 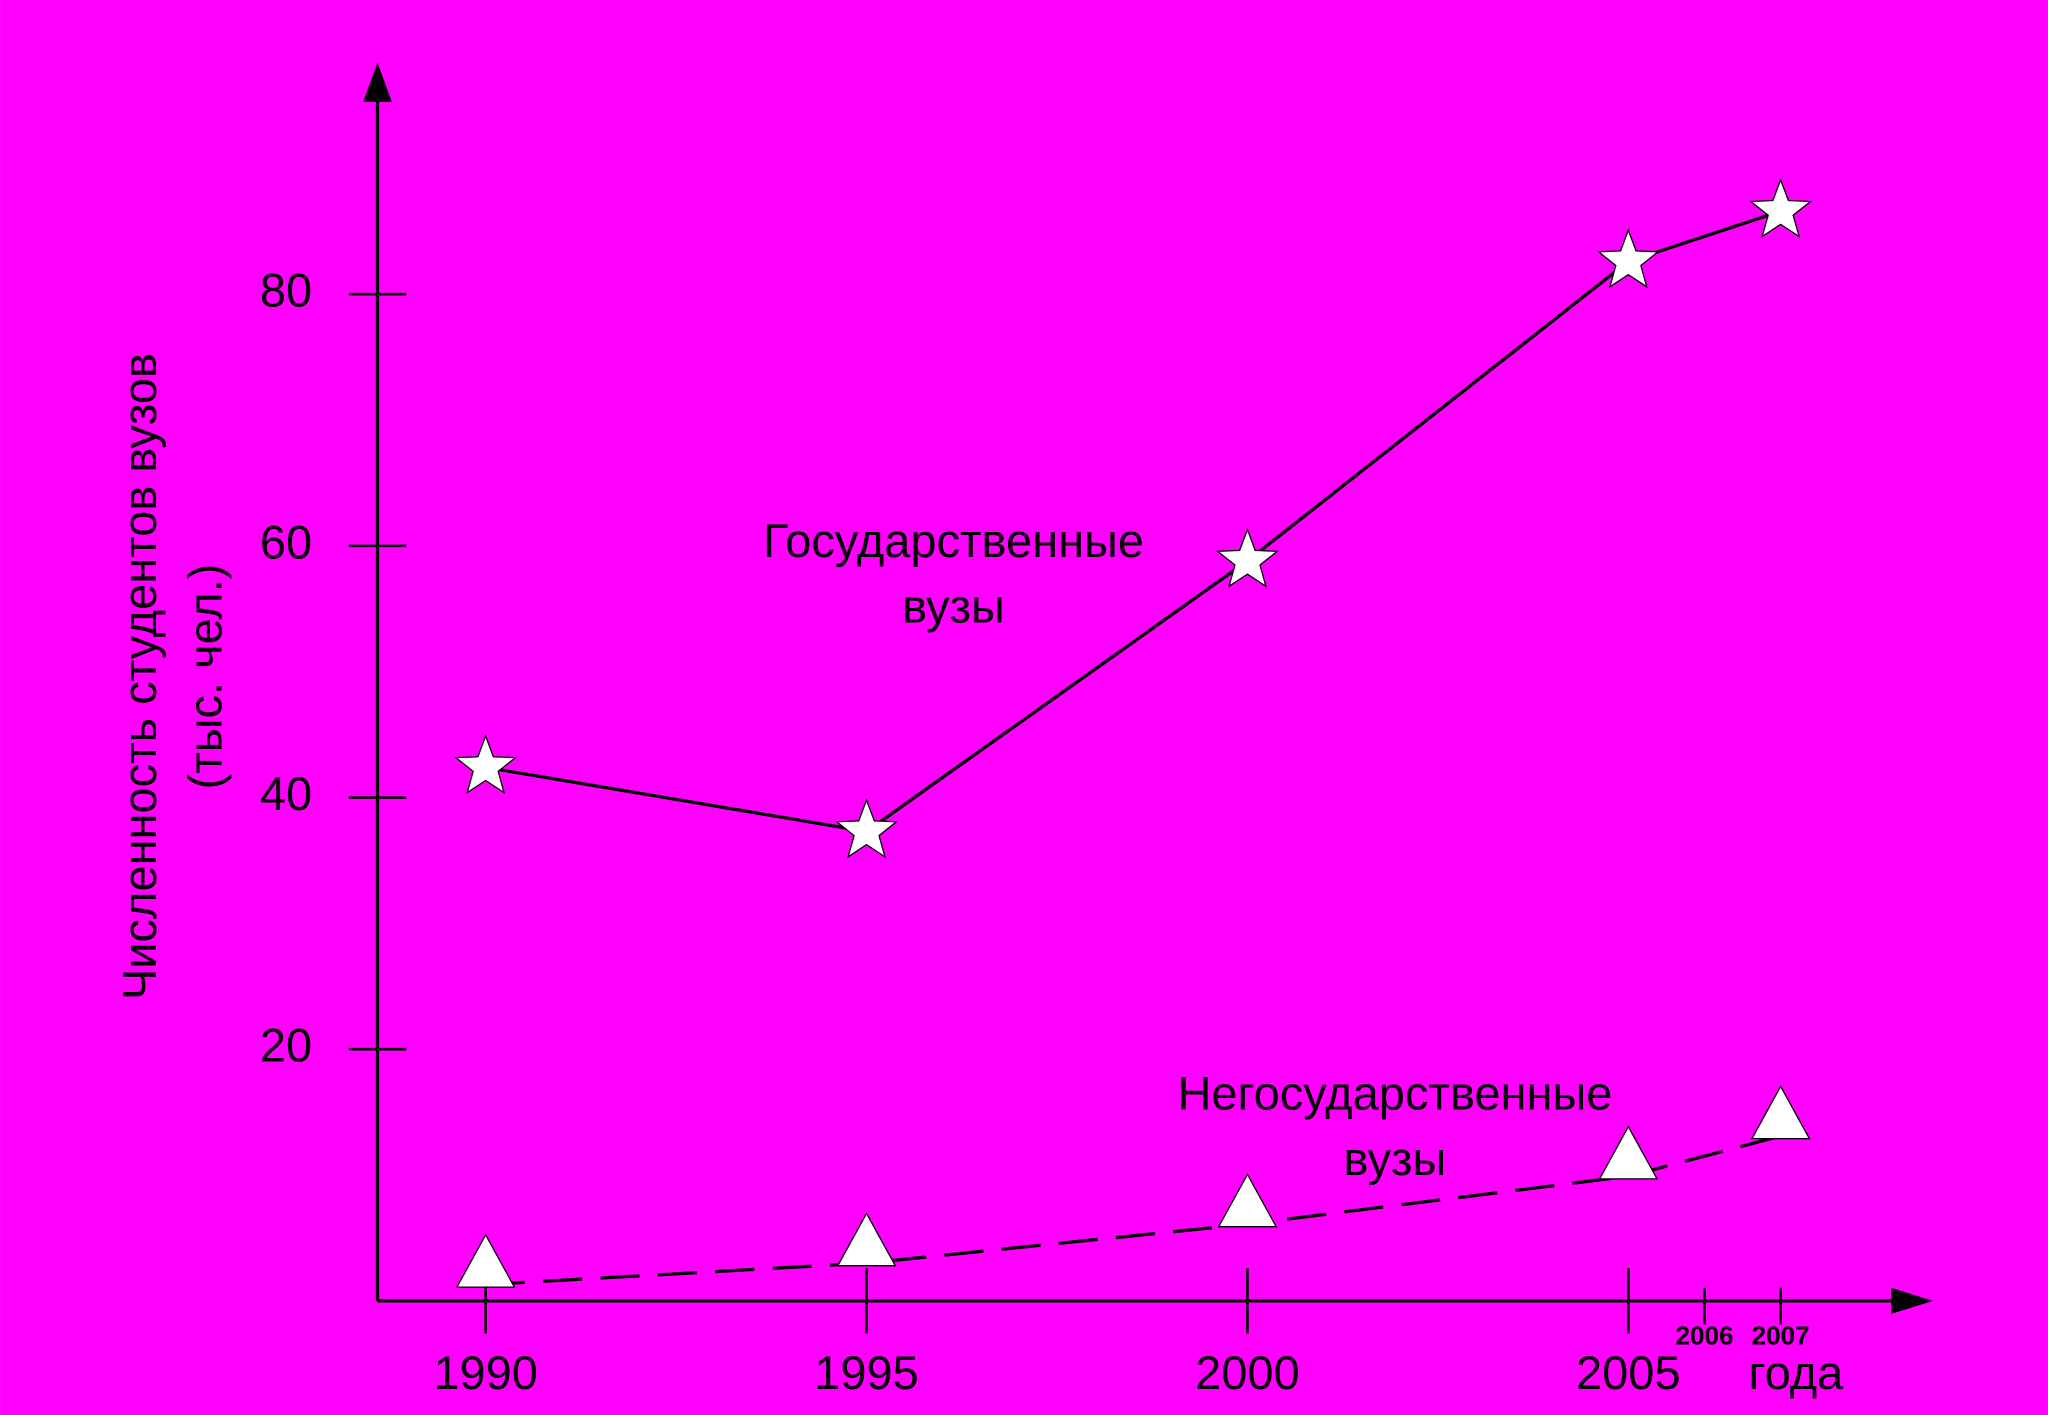 I want to click on series-label: Негосударственные, so click(x=1394, y=1093).